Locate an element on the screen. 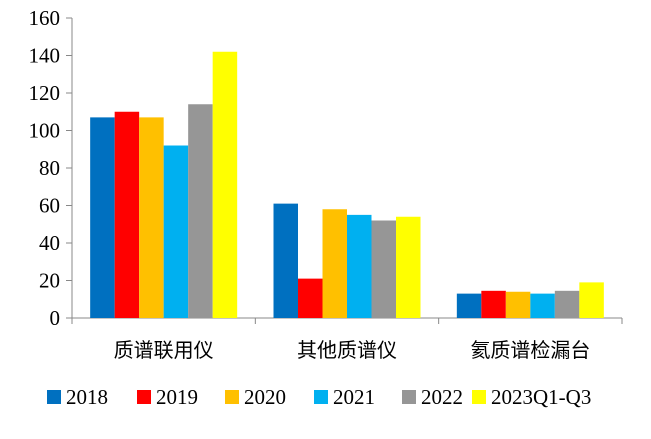  legend-label: 2020 is located at coordinates (265, 397).